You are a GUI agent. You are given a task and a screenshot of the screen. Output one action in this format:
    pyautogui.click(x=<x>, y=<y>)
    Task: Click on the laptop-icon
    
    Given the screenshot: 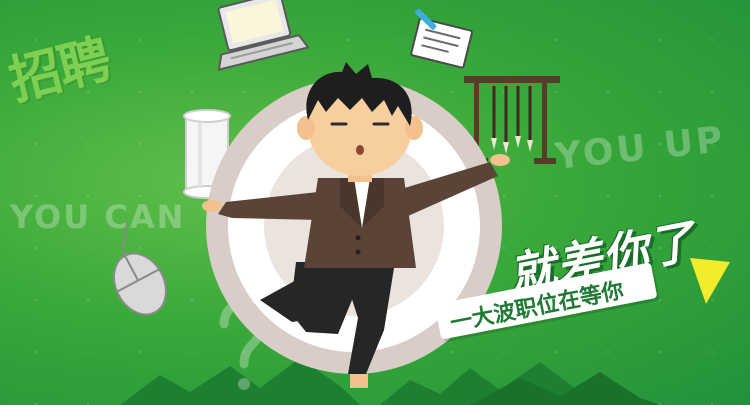 What is the action you would take?
    pyautogui.click(x=263, y=35)
    